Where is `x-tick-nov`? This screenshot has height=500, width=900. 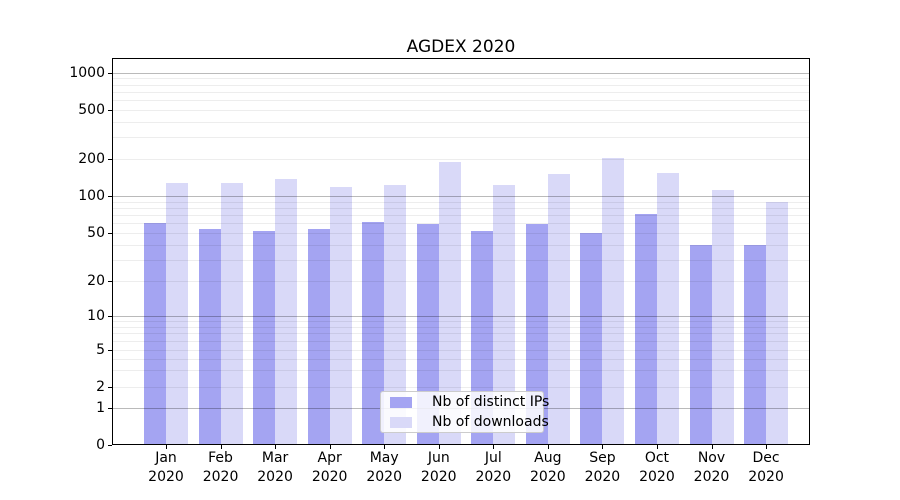 x-tick-nov is located at coordinates (712, 447).